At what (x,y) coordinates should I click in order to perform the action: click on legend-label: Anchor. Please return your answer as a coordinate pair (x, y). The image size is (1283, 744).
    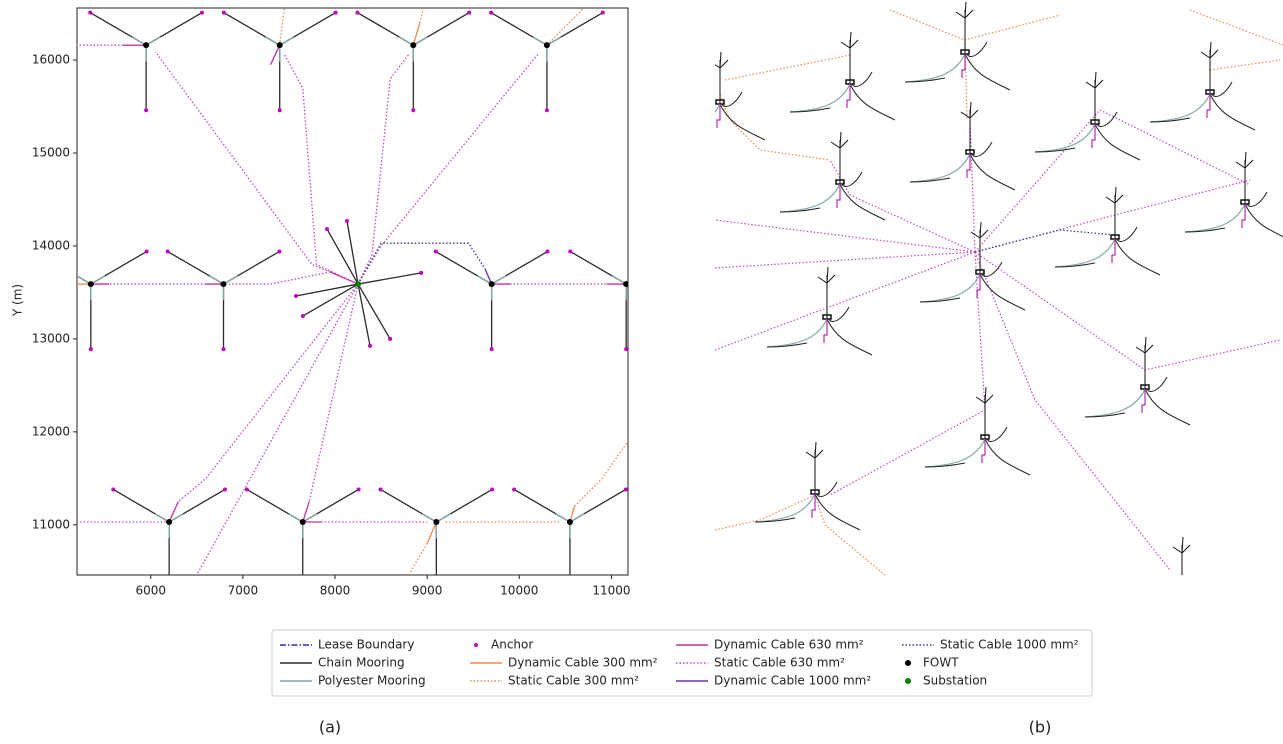
    Looking at the image, I should click on (512, 645).